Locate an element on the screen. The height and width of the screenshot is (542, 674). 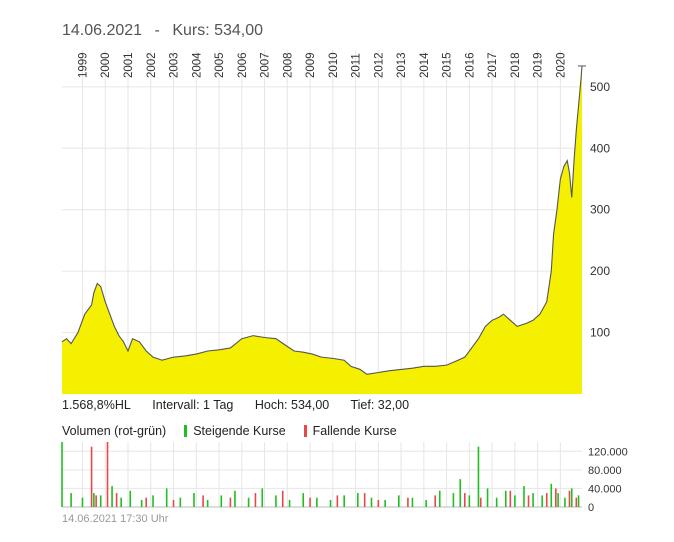
x-tick-label: 2017 is located at coordinates (493, 65).